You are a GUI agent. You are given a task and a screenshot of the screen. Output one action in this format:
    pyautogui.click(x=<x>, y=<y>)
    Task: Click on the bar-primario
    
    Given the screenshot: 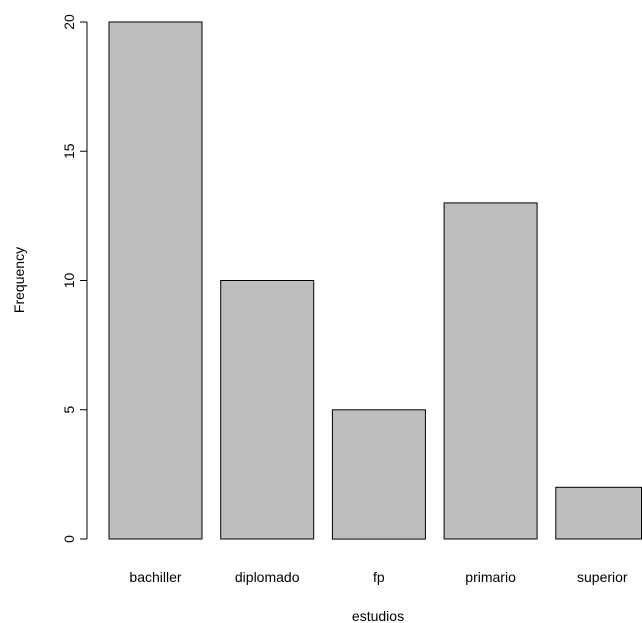 What is the action you would take?
    pyautogui.click(x=490, y=371)
    